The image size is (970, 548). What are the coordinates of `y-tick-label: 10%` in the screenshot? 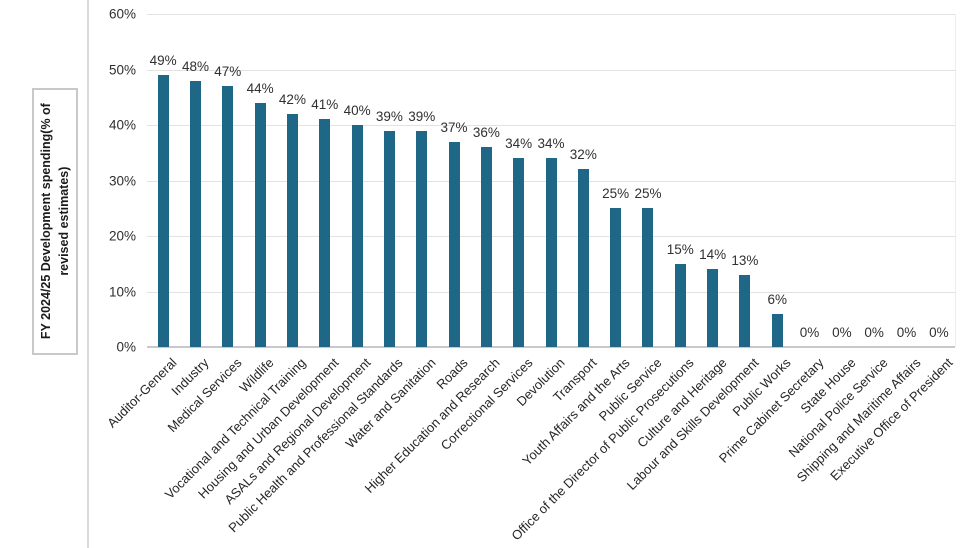 It's located at (122, 291).